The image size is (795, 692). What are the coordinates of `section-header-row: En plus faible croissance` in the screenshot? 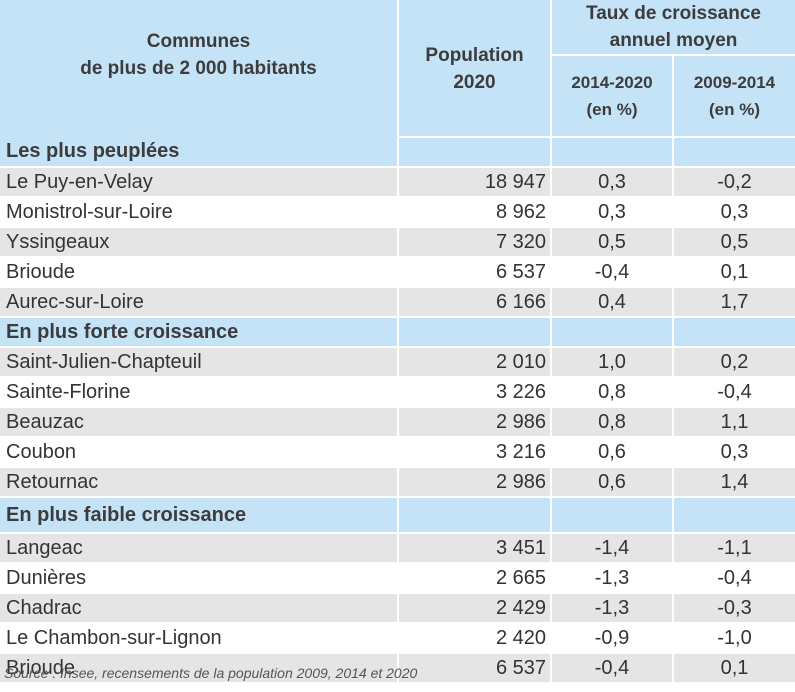 It's located at (397, 514).